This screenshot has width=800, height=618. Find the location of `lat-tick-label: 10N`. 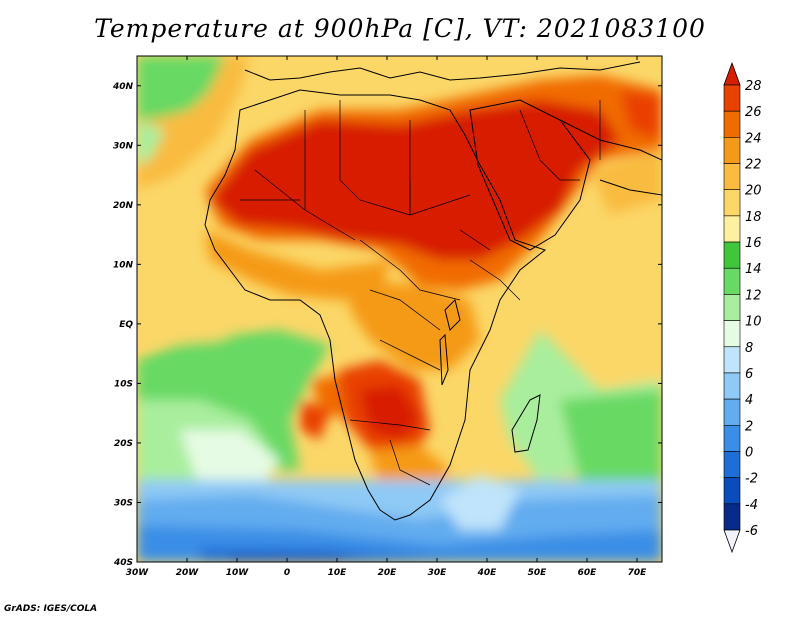

lat-tick-label: 10N is located at coordinates (123, 265).